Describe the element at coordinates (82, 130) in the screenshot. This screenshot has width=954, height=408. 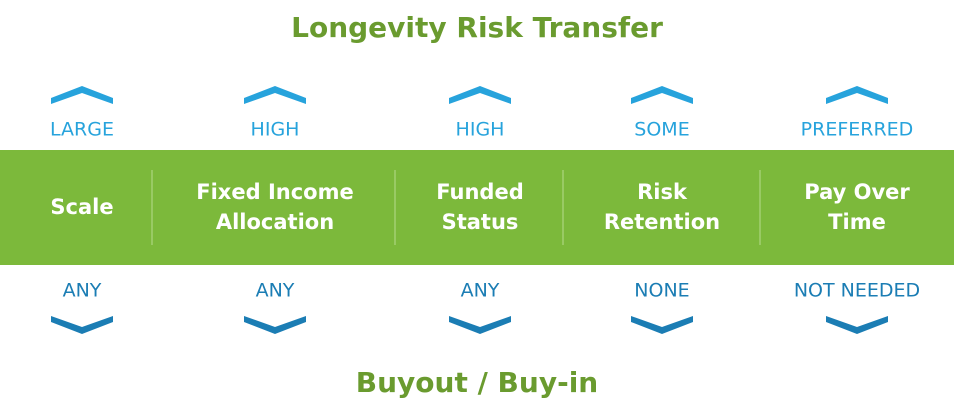
I see `top-label: LARGE` at that location.